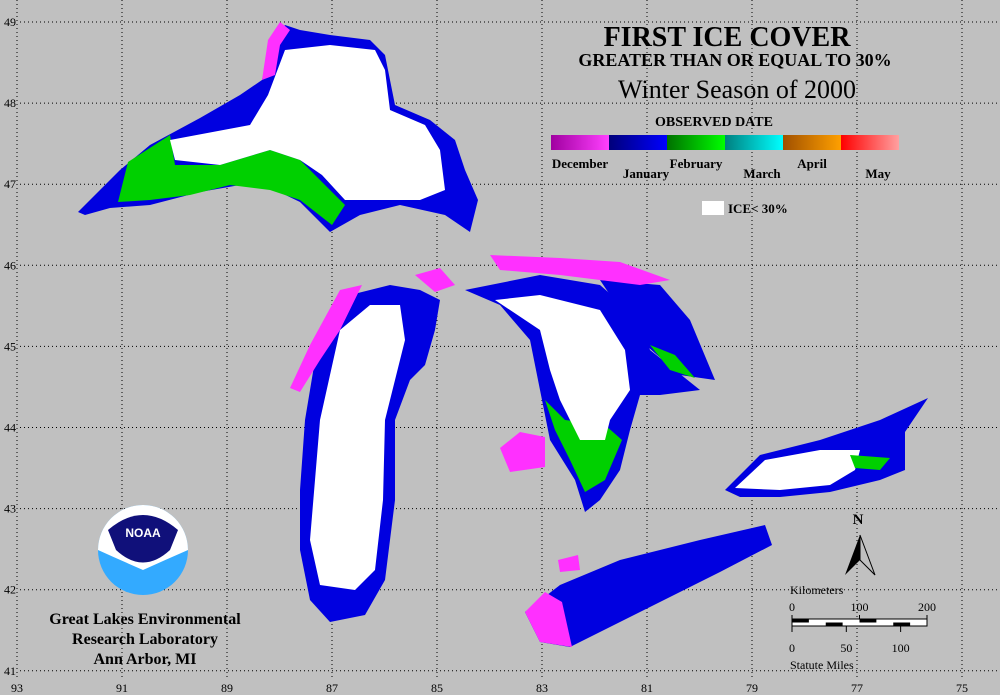 The height and width of the screenshot is (695, 1000). Describe the element at coordinates (792, 607) in the screenshot. I see `km-label: 0` at that location.